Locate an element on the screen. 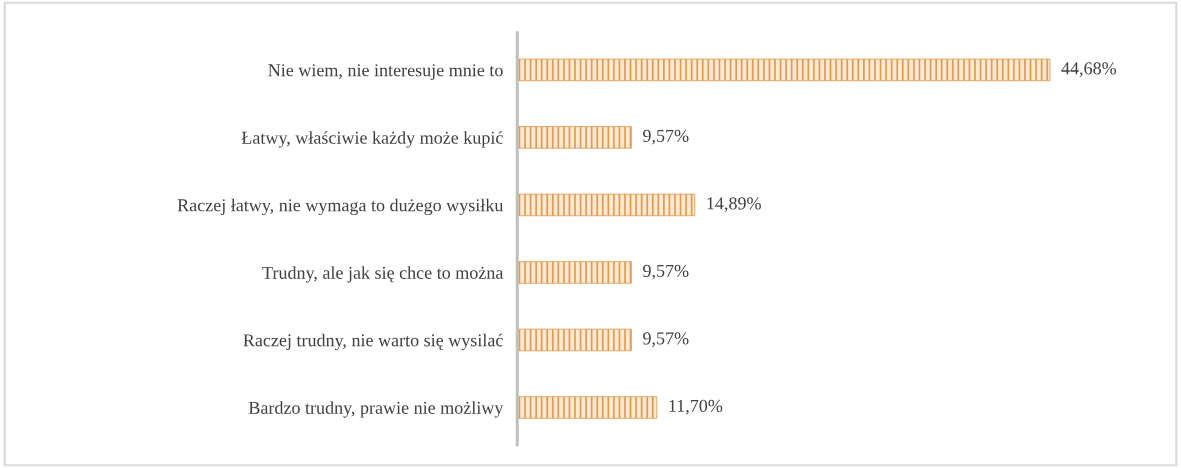 The width and height of the screenshot is (1181, 468). data-label: 14,89% is located at coordinates (734, 205).